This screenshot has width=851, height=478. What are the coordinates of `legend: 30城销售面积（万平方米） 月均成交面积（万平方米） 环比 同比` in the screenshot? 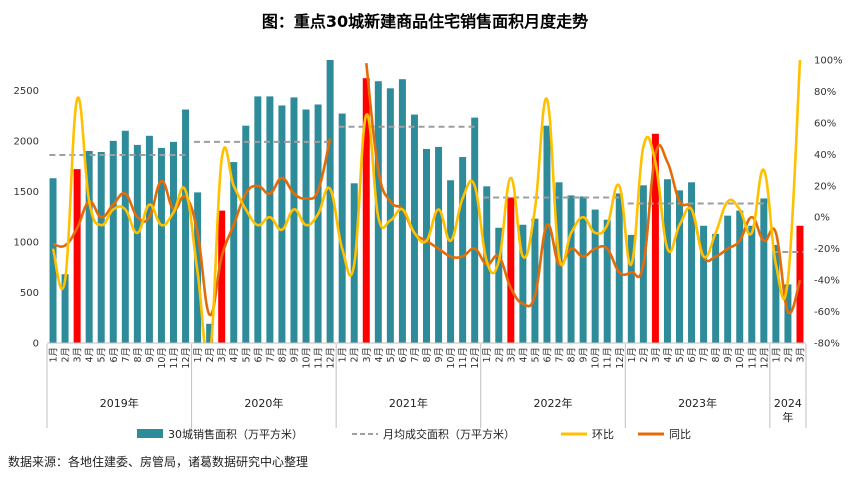 It's located at (414, 434).